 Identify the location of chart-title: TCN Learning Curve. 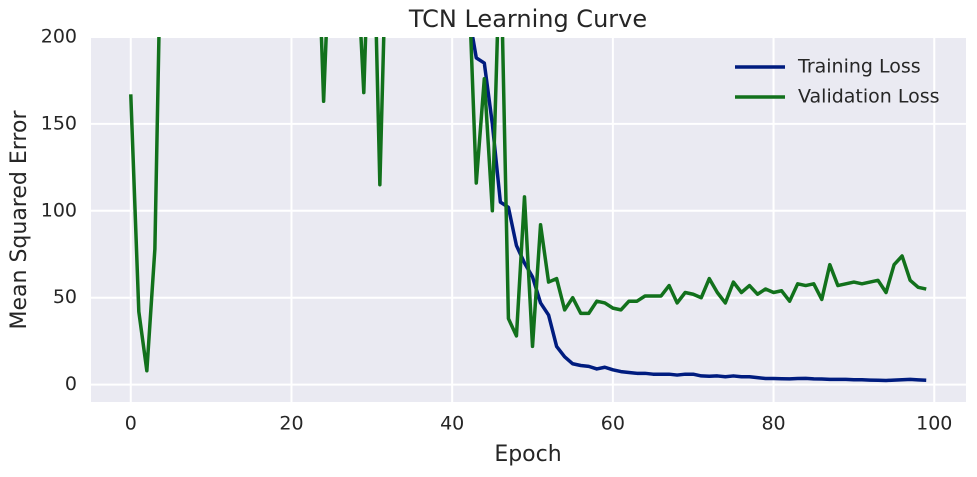
(527, 19).